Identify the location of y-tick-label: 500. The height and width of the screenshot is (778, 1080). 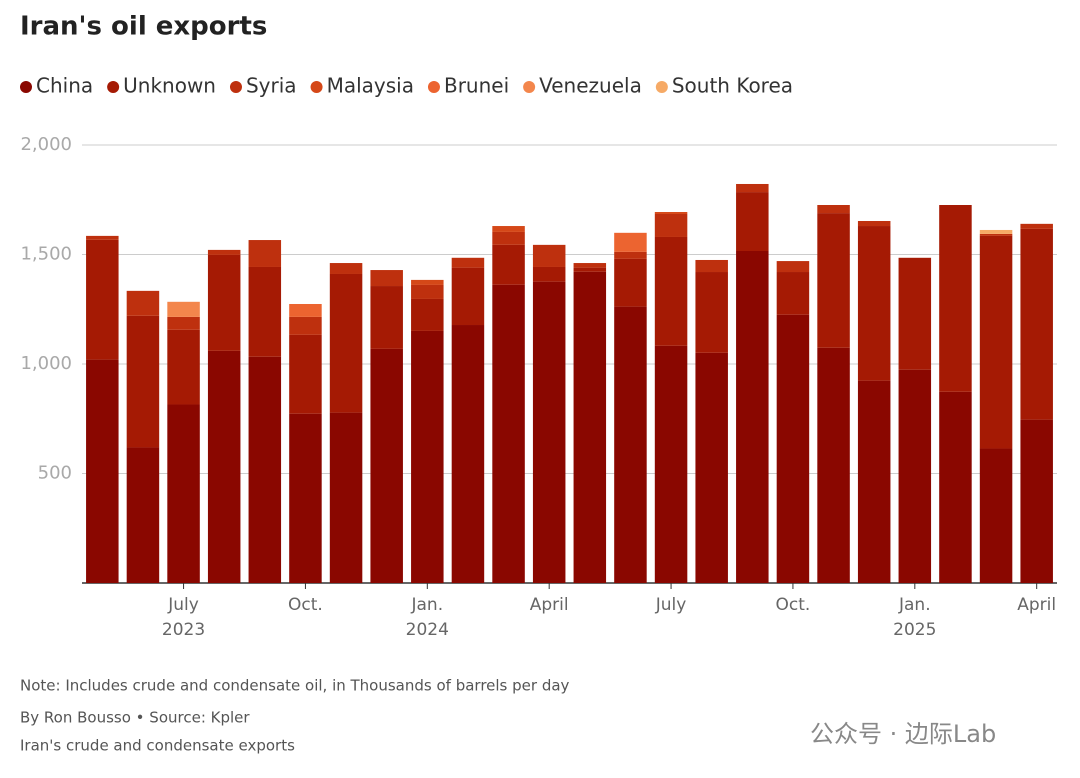
(55, 473).